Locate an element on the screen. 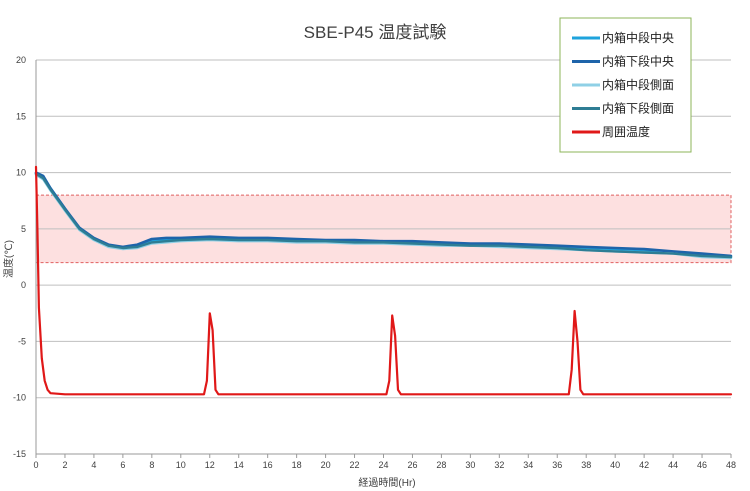 The image size is (750, 491). y-tick-label: 15 is located at coordinates (21, 116).